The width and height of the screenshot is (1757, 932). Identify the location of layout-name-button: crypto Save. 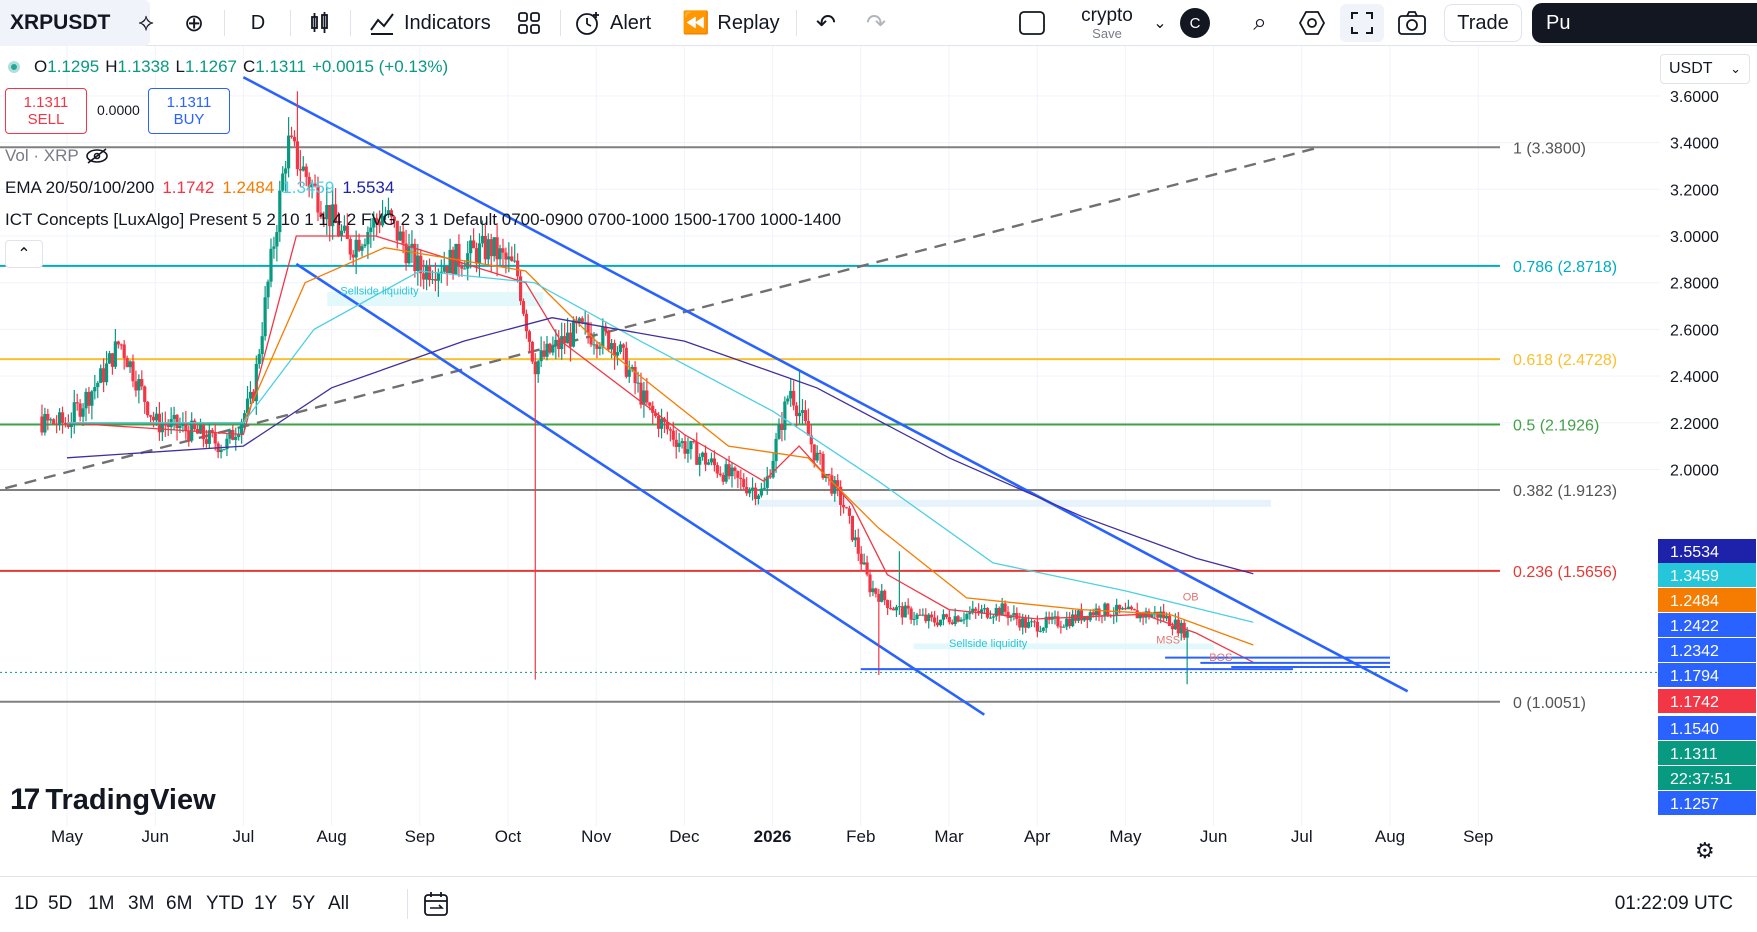
(1107, 23).